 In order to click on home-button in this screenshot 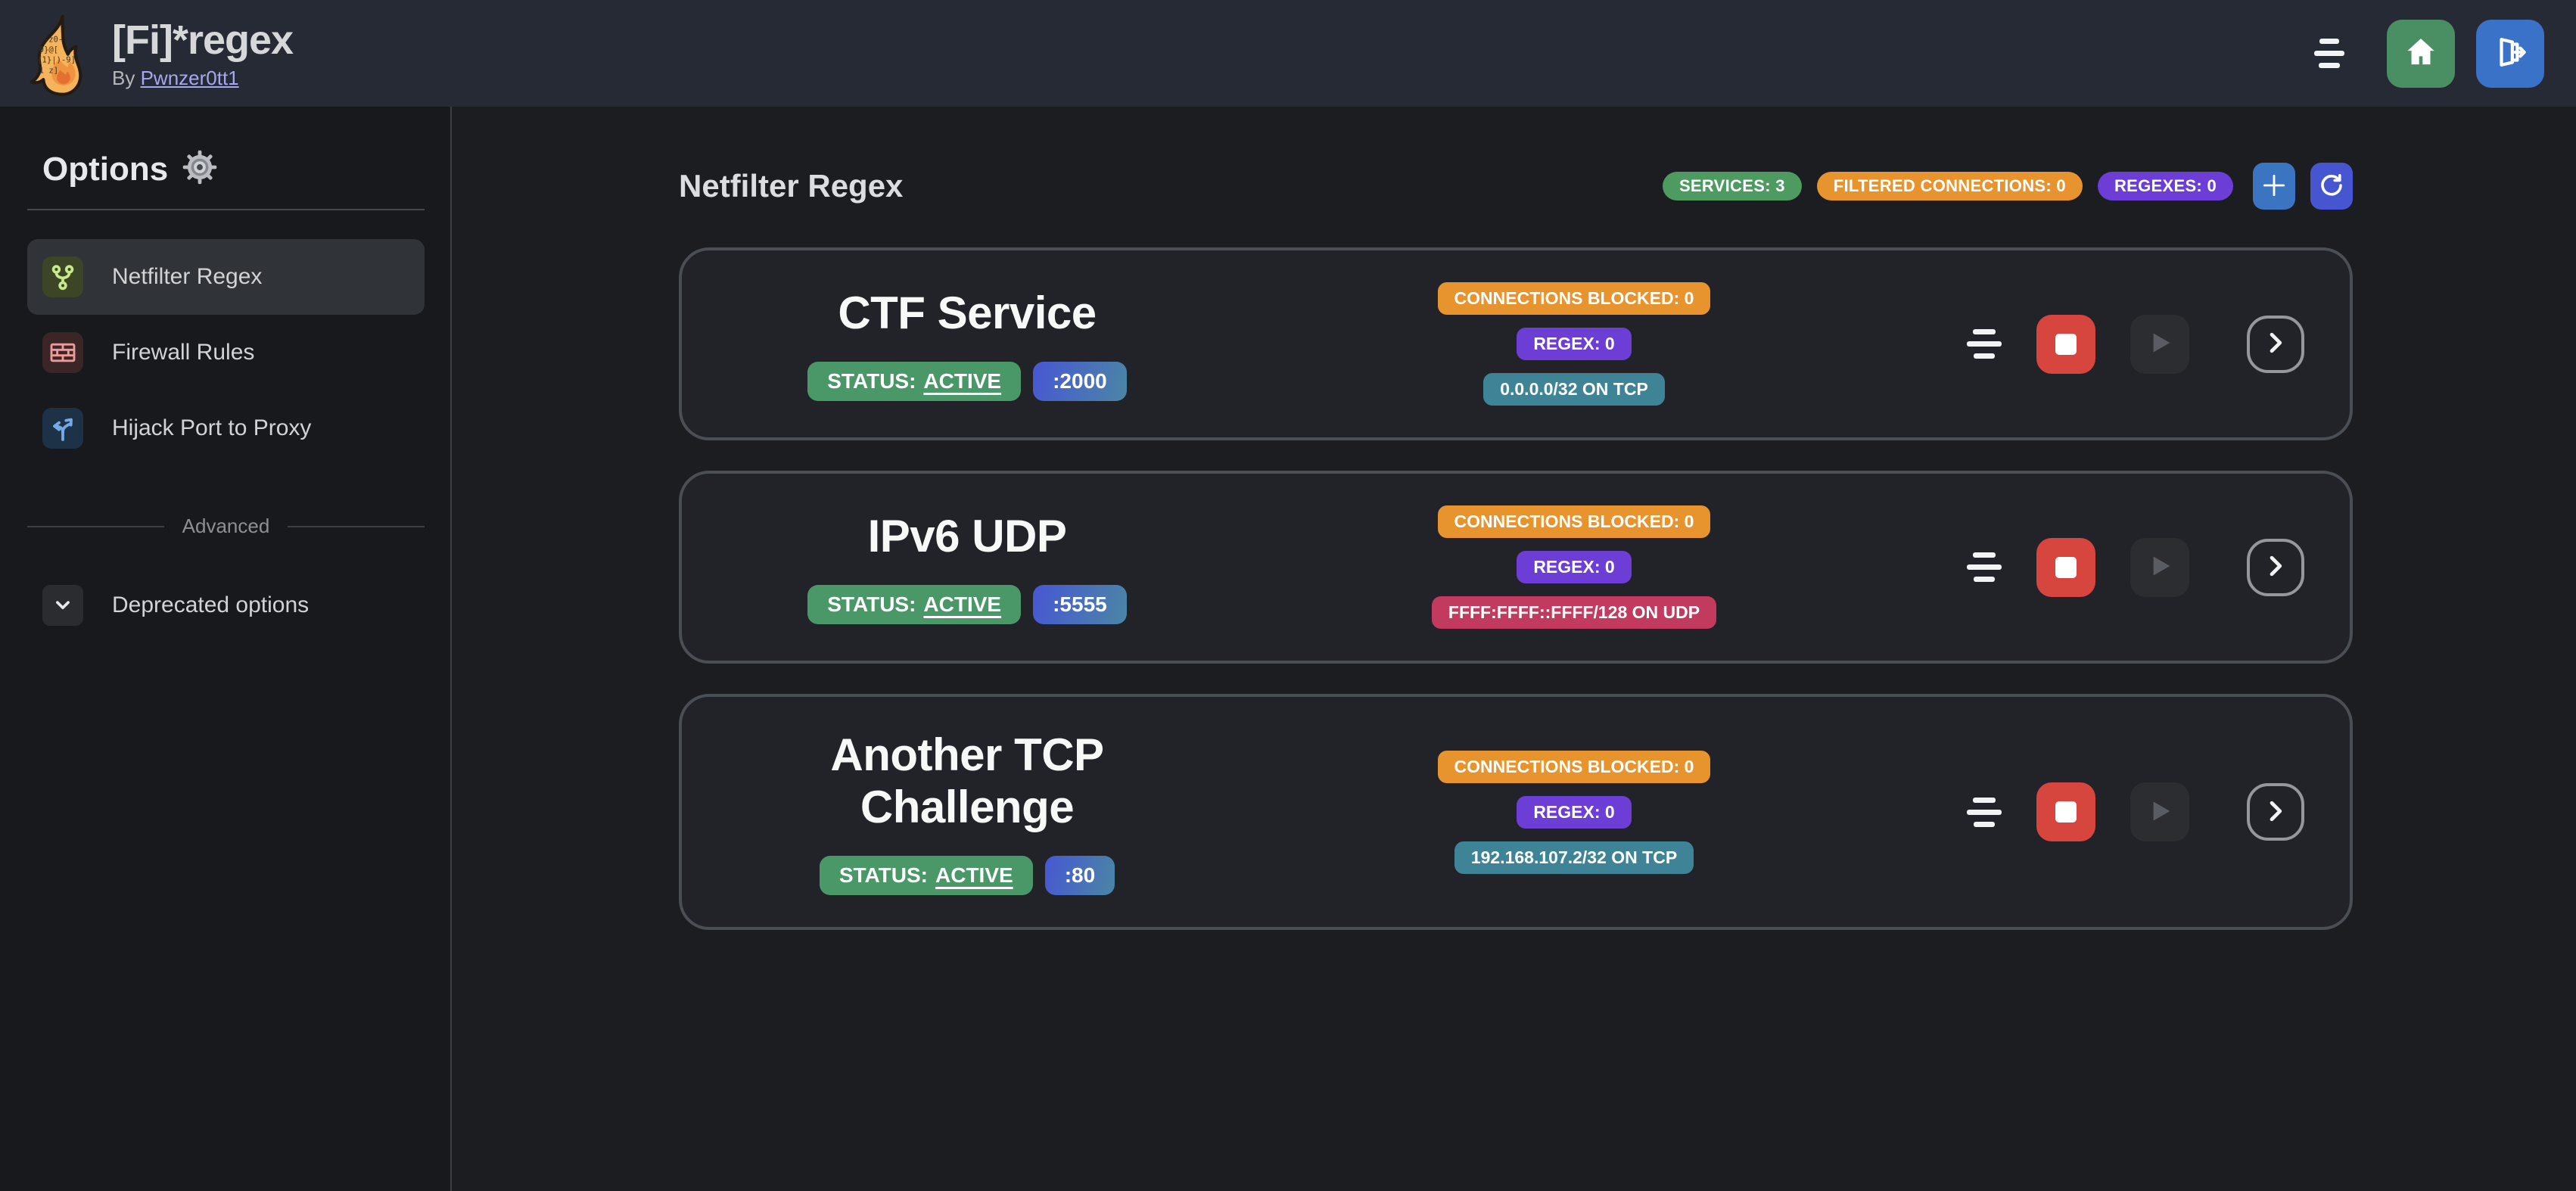, I will do `click(2421, 54)`.